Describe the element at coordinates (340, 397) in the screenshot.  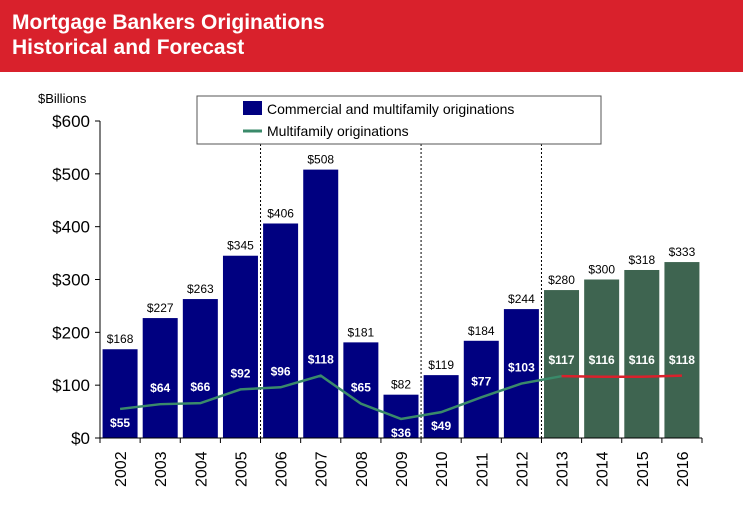
I see `multifamily-line-historical` at that location.